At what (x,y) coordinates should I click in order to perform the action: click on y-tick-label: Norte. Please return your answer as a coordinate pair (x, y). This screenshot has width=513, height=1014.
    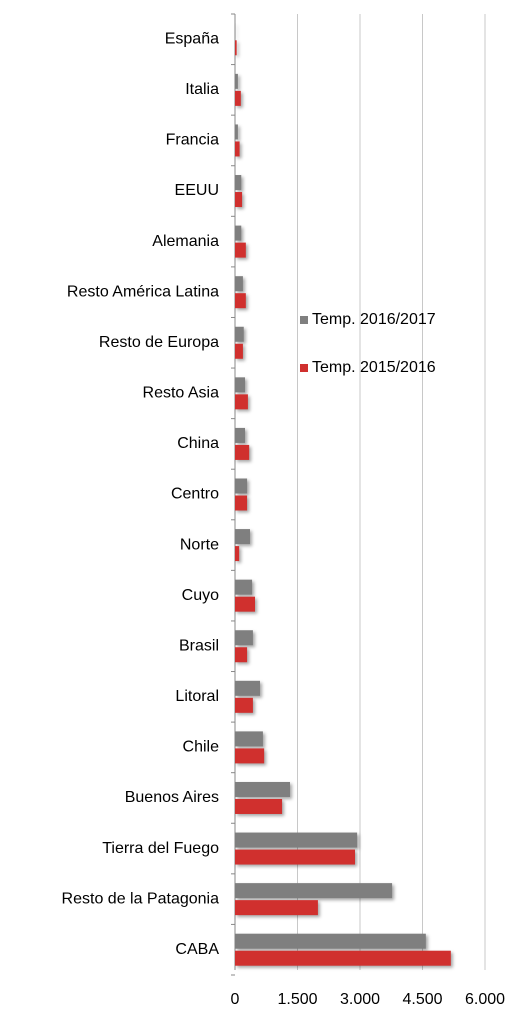
    Looking at the image, I should click on (199, 544).